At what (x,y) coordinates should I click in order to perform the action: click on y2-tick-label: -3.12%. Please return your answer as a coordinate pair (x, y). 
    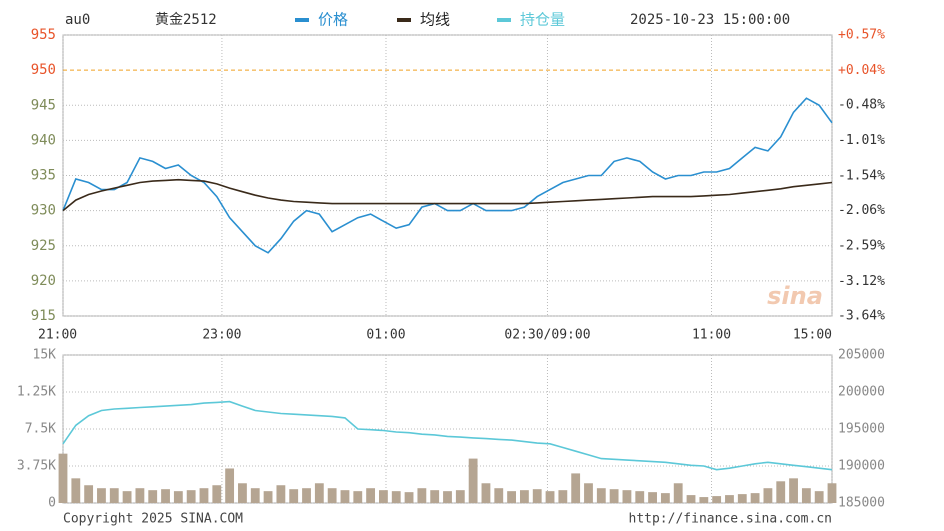
    Looking at the image, I should click on (861, 281).